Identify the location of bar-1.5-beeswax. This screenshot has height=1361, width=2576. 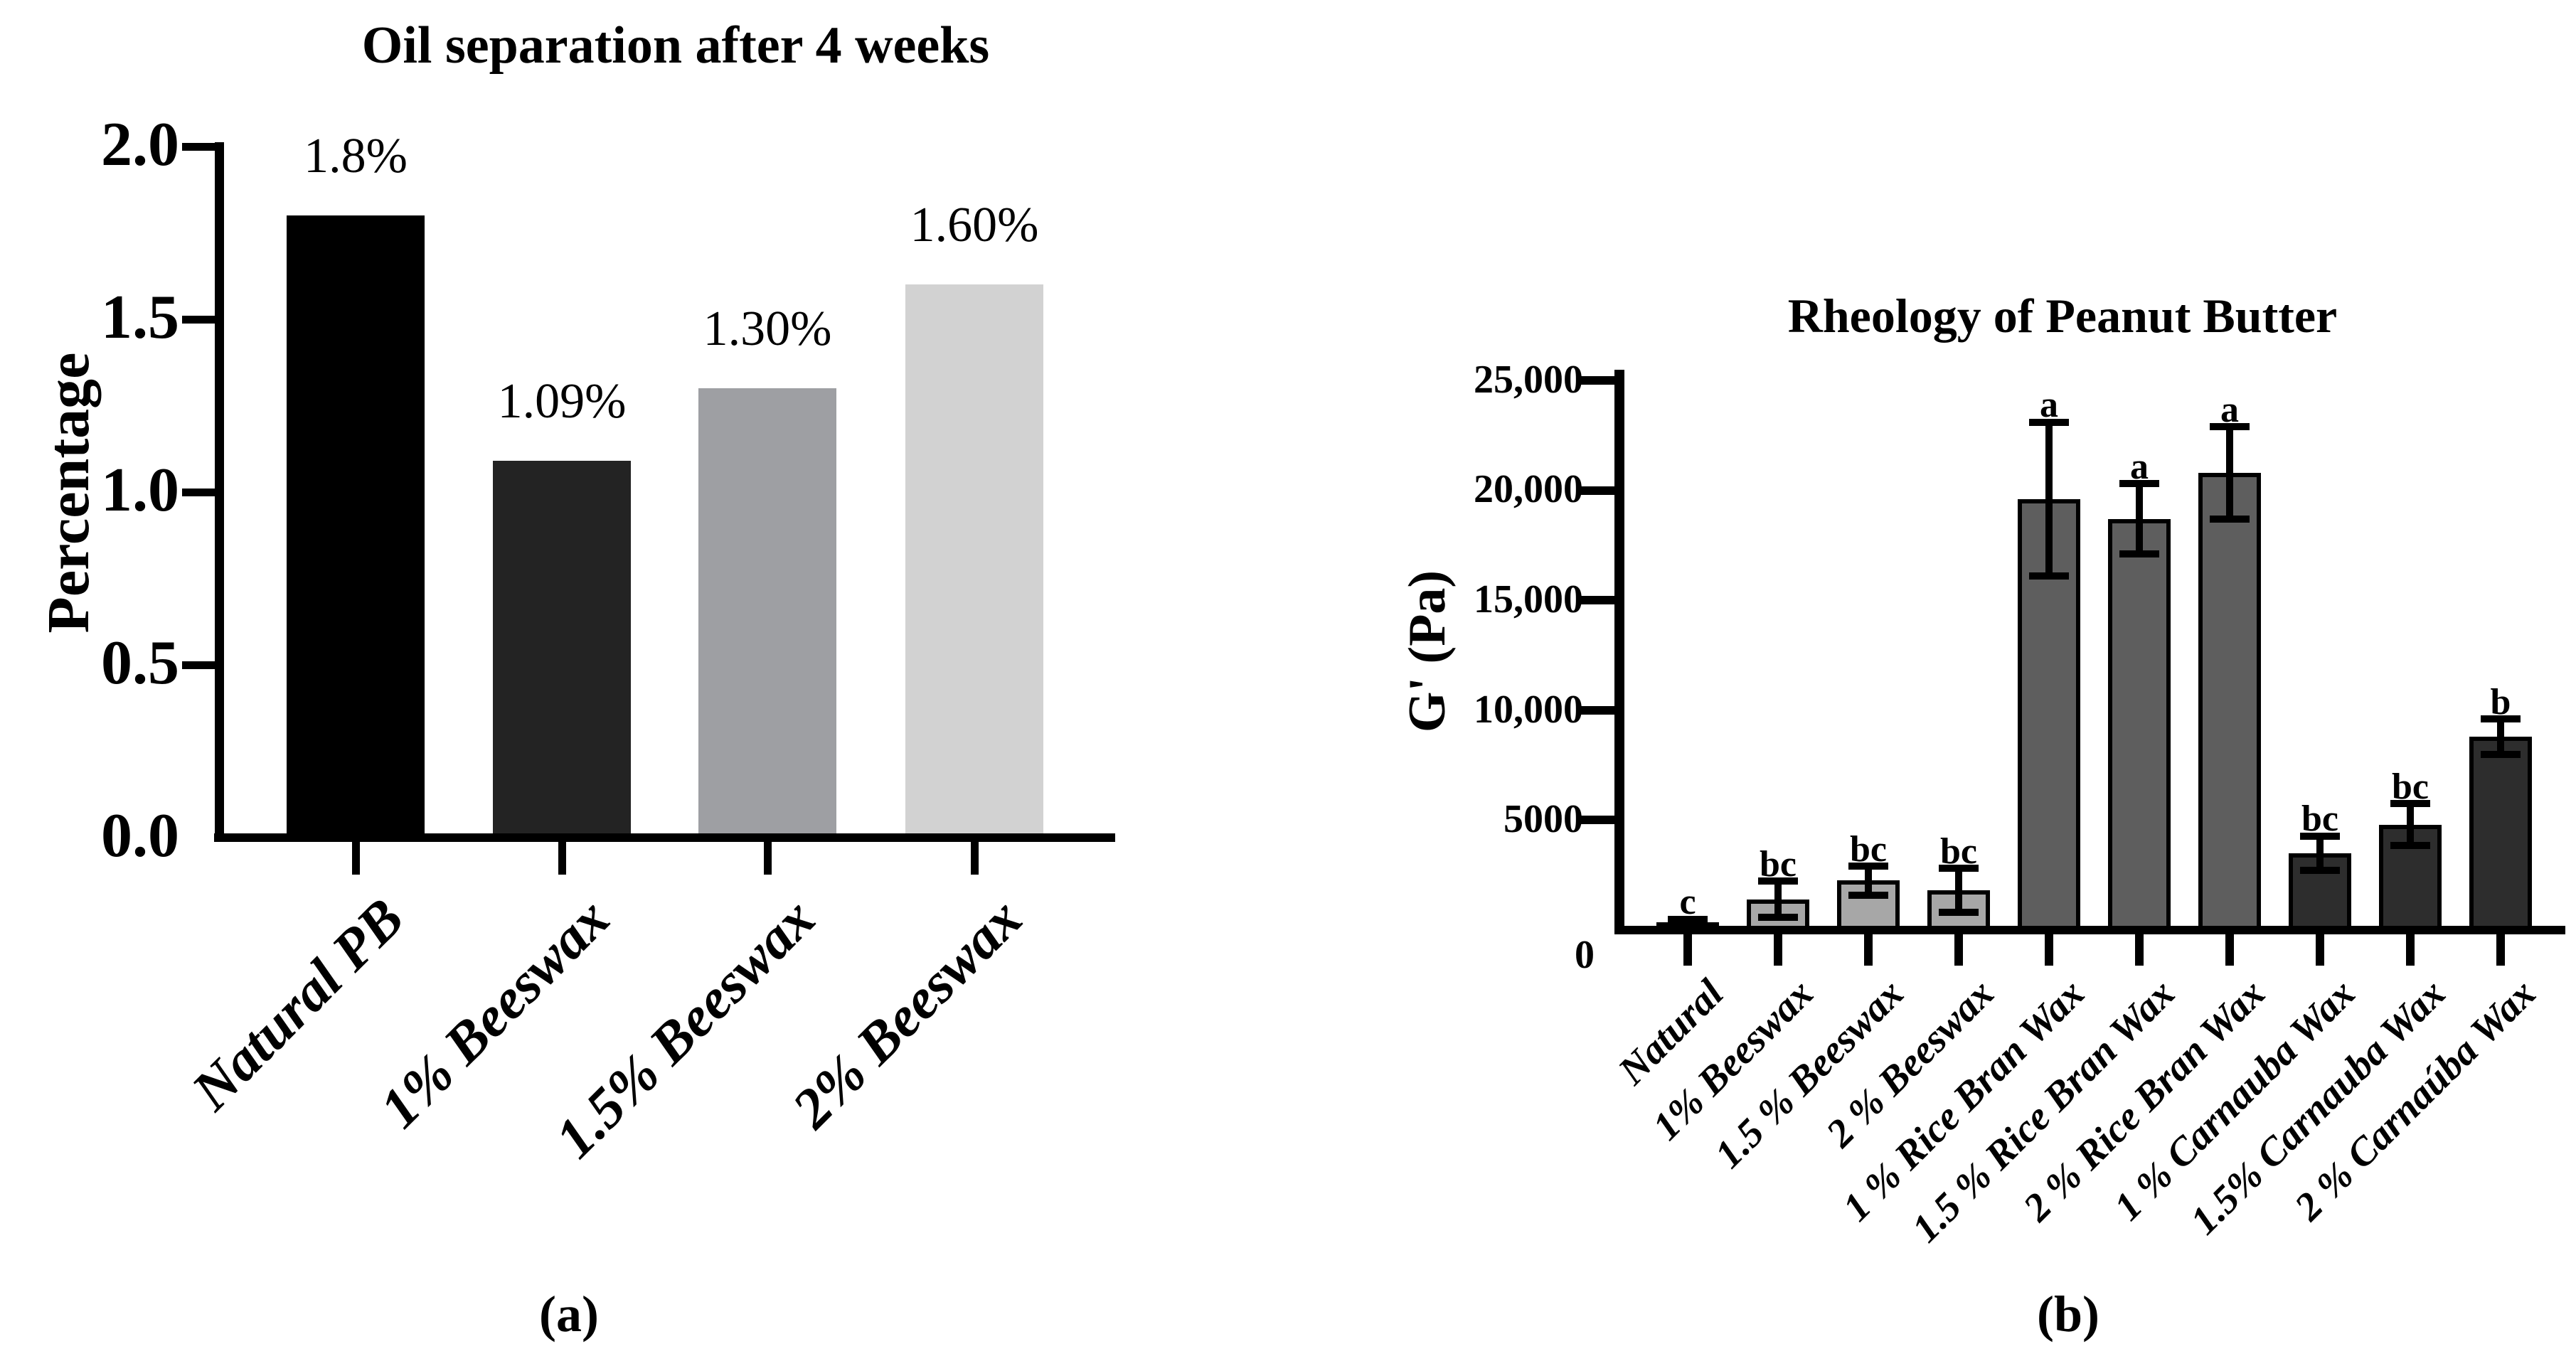
(767, 615).